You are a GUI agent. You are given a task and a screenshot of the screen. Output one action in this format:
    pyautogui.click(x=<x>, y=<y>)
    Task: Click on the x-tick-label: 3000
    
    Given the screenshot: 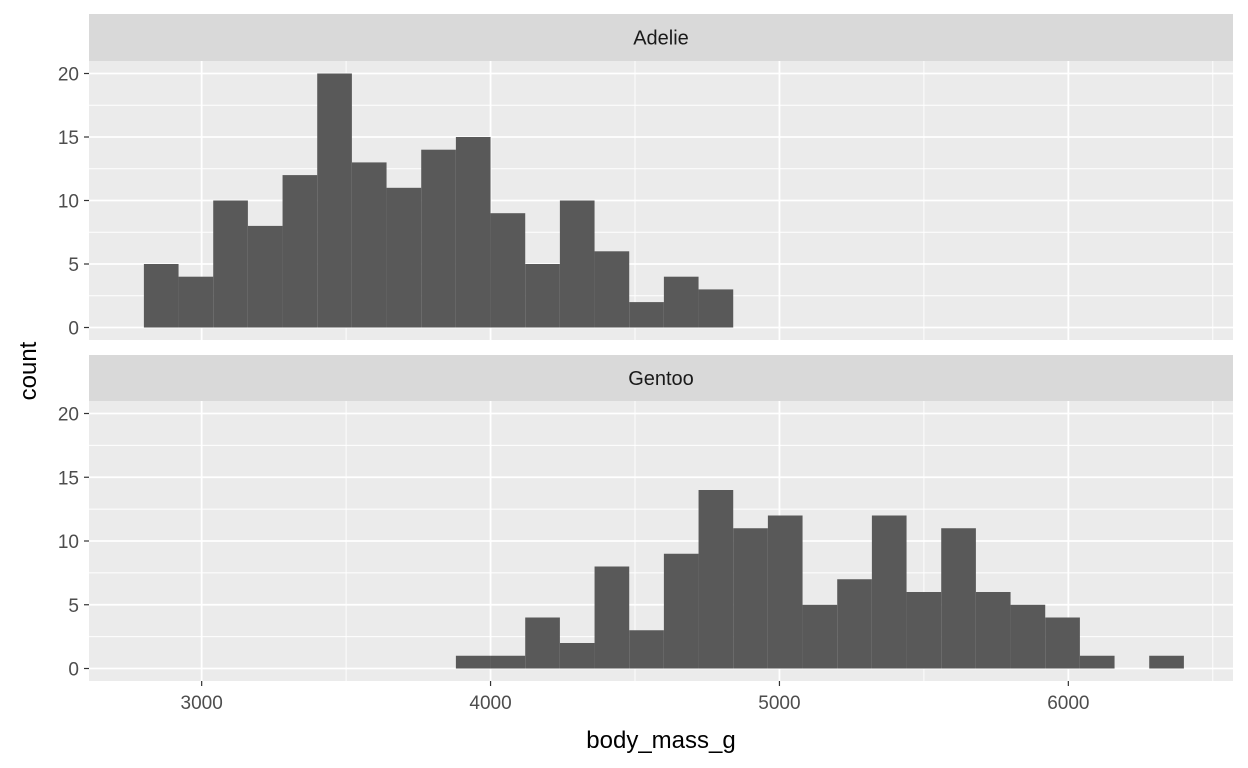 What is the action you would take?
    pyautogui.click(x=202, y=703)
    